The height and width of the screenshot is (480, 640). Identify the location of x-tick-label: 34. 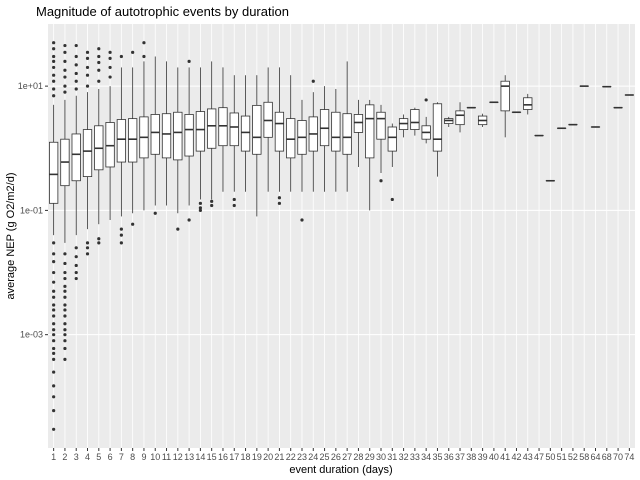
(426, 457).